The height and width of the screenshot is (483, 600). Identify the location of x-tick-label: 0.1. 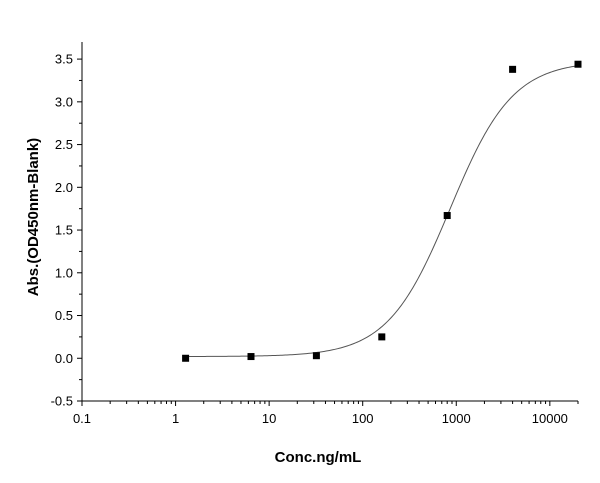
(82, 418).